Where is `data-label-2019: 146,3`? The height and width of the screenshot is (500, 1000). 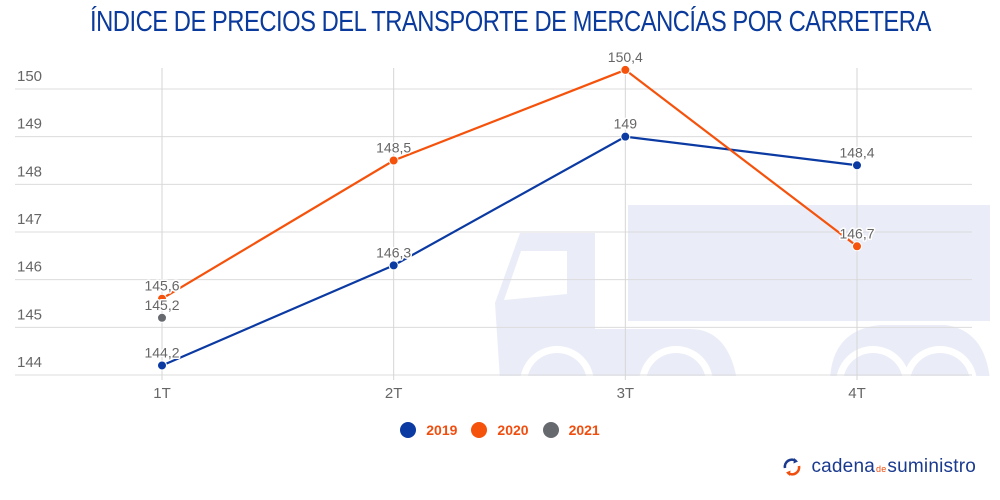
data-label-2019: 146,3 is located at coordinates (393, 252).